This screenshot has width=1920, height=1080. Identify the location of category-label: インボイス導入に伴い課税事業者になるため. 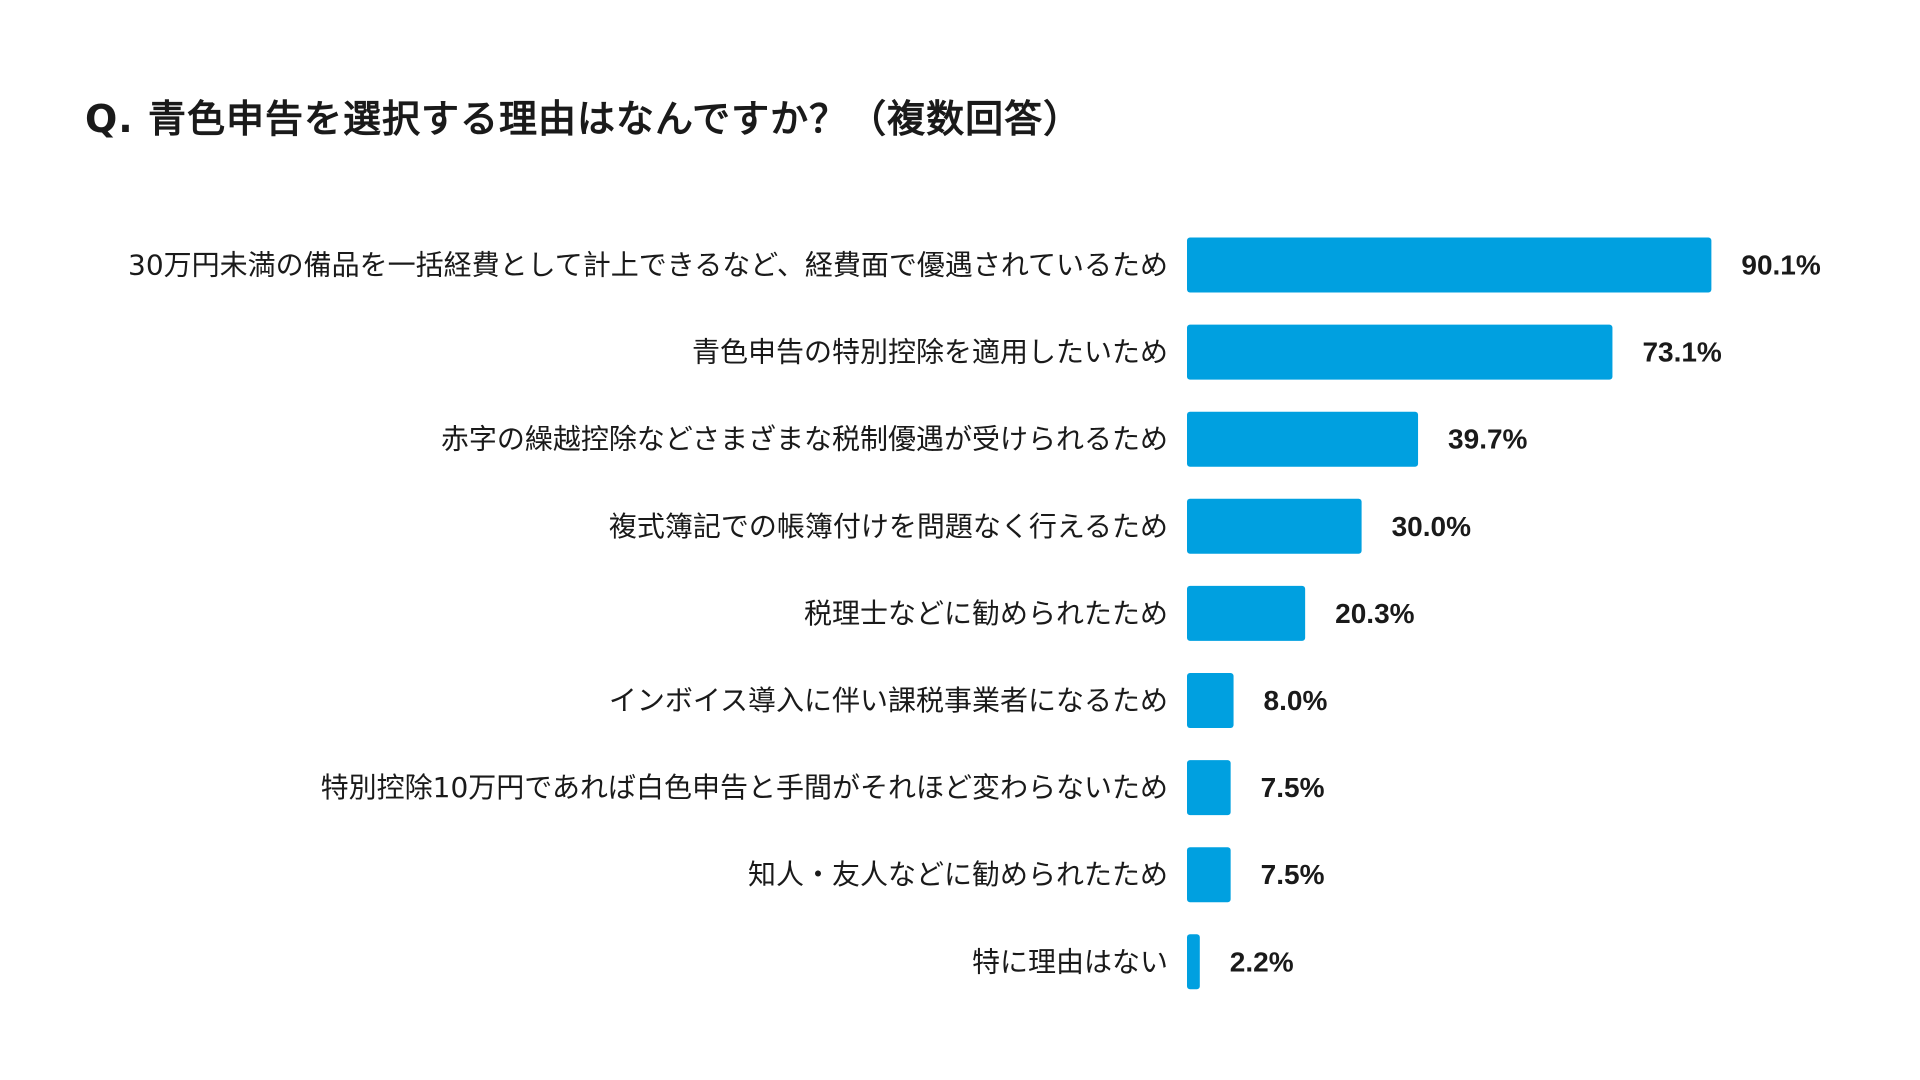
(888, 700).